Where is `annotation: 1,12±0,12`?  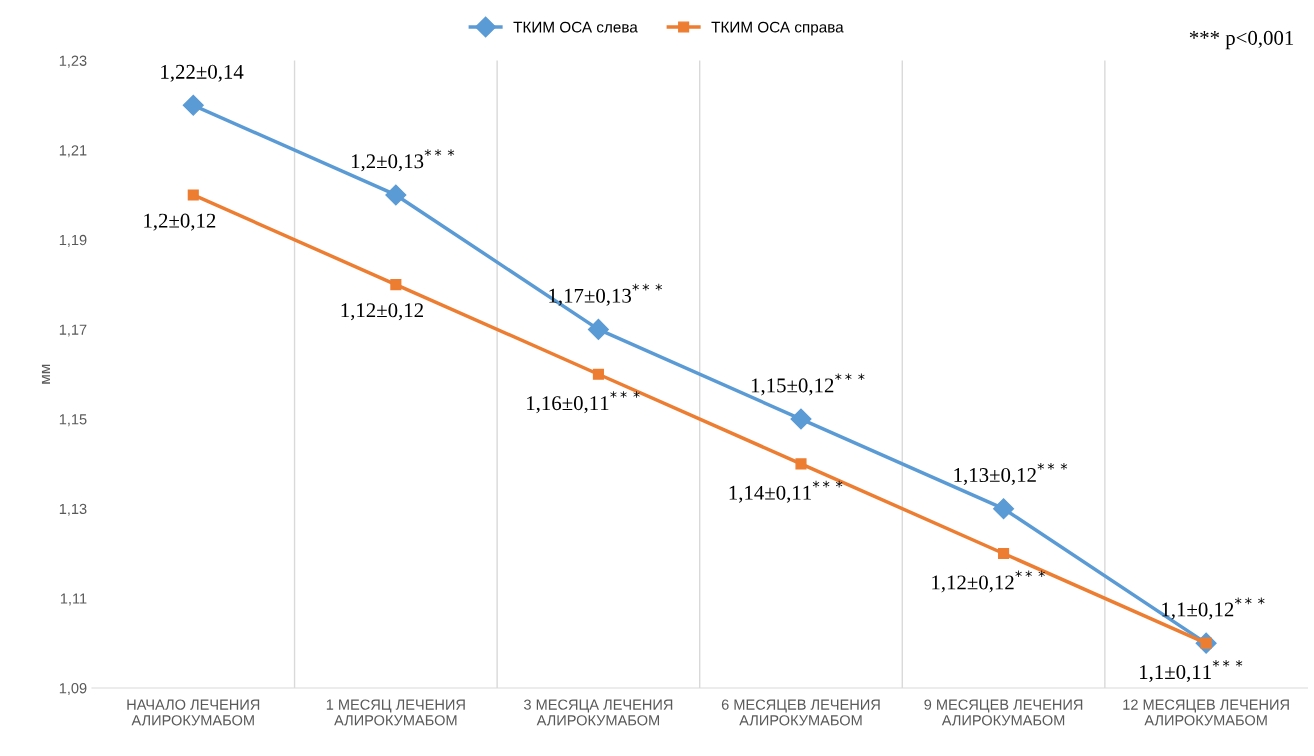 annotation: 1,12±0,12 is located at coordinates (382, 312).